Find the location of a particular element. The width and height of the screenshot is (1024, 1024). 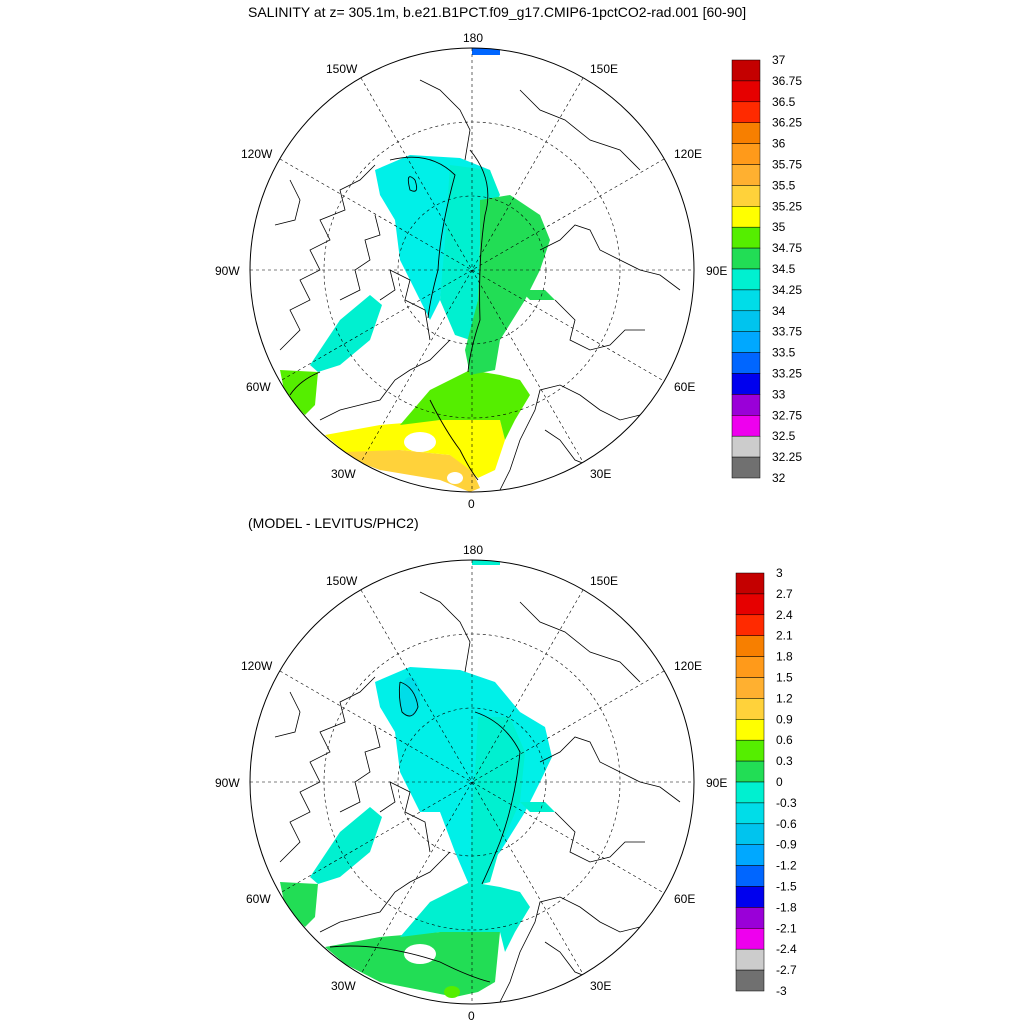

island-svalbard is located at coordinates (455, 478).